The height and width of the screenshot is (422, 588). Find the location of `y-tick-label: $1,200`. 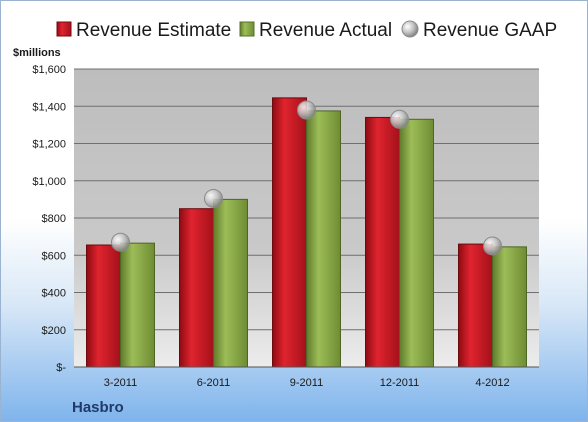

y-tick-label: $1,200 is located at coordinates (49, 145).